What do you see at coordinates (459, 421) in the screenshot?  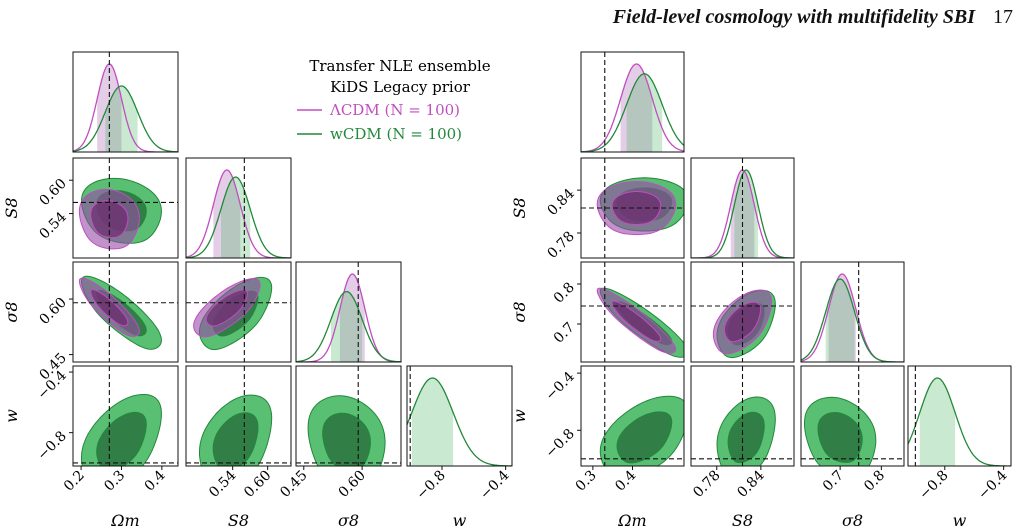 I see `marginal-wcdm-w` at bounding box center [459, 421].